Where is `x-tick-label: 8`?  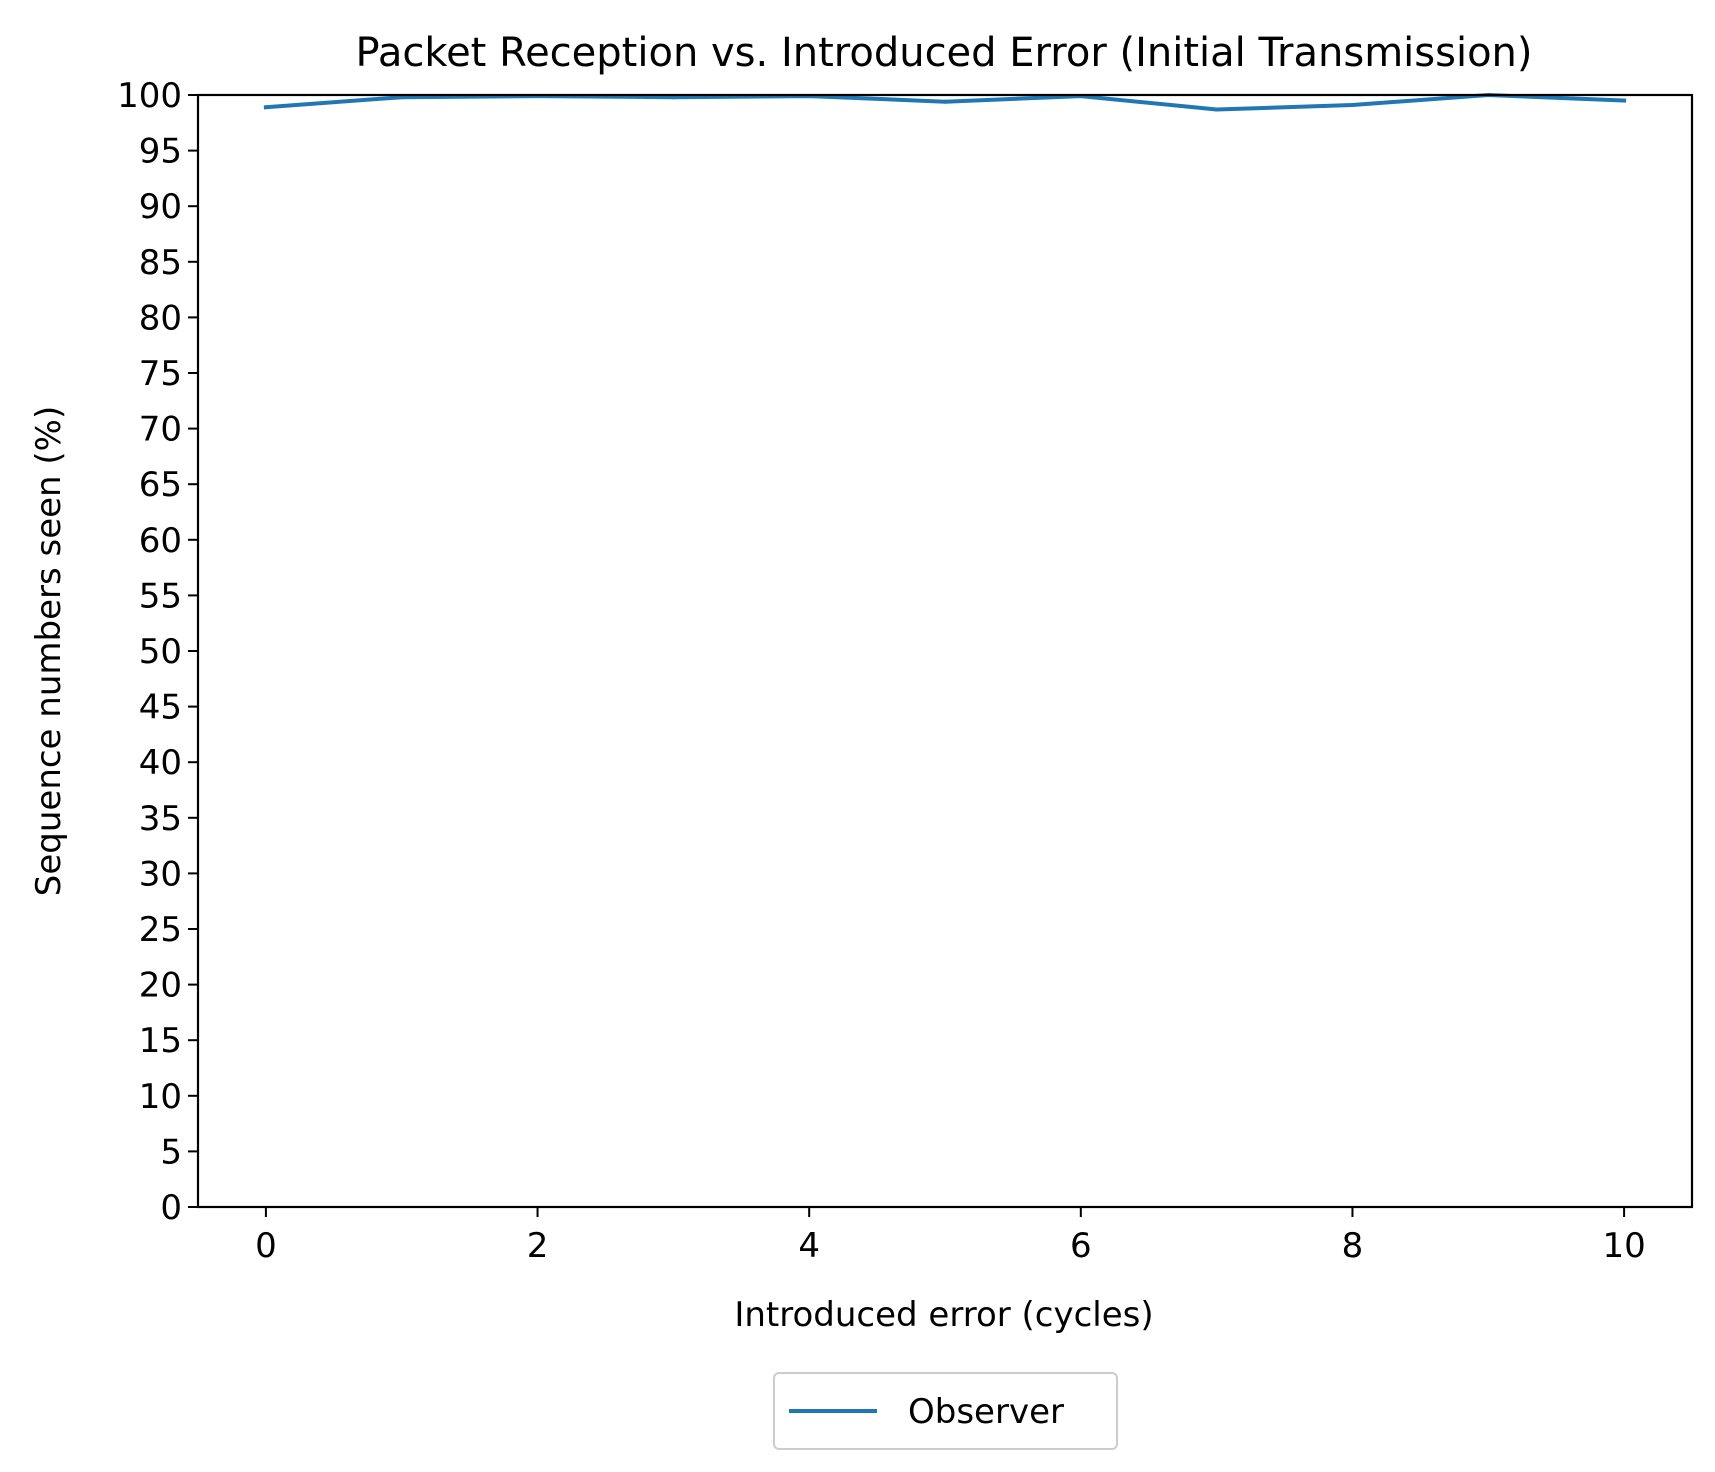
x-tick-label: 8 is located at coordinates (1353, 1246).